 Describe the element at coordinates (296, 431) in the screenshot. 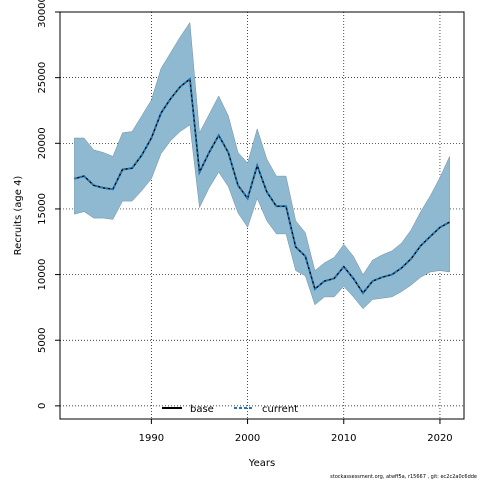

I see `x-axis: 1990 2000 2010 2020` at that location.